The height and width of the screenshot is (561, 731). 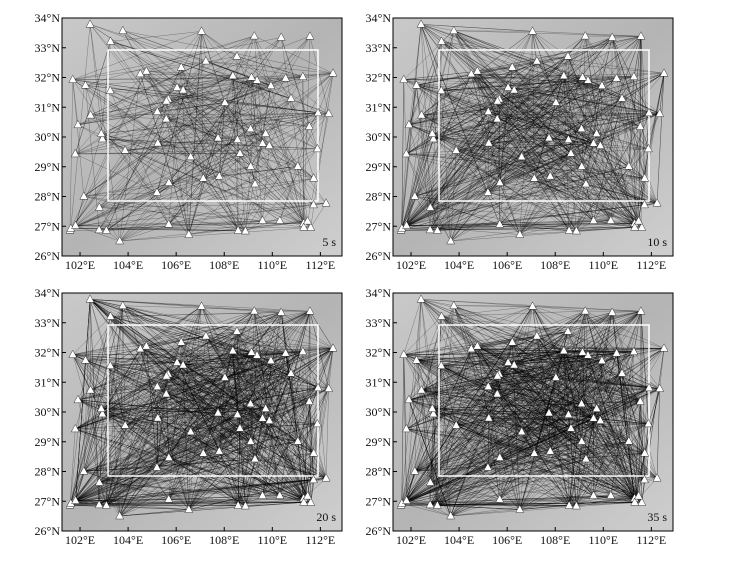 What do you see at coordinates (657, 517) in the screenshot?
I see `period-label: 35 s` at bounding box center [657, 517].